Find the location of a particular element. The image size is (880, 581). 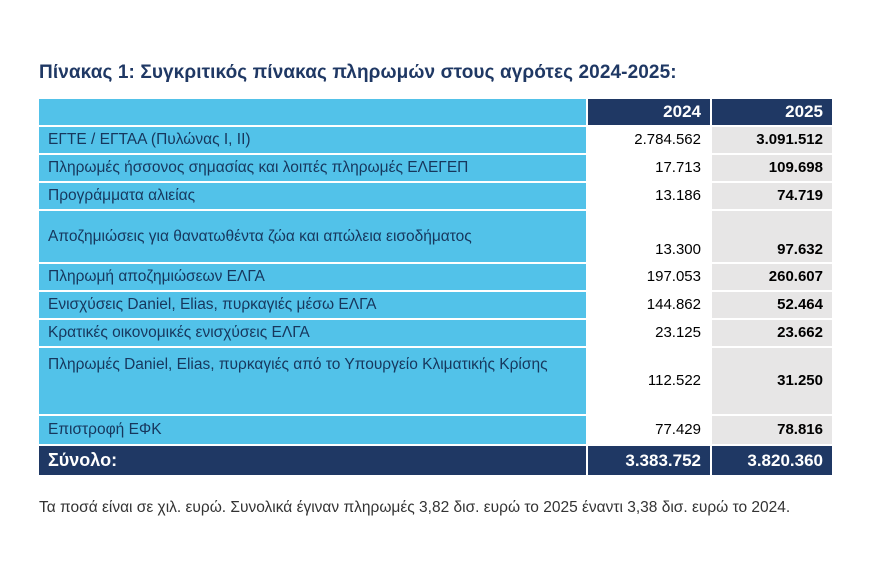

row-label: ΕΓΤΕ / ΕΓΤΑΑ (Πυλώνας Ι, ΙΙ) is located at coordinates (312, 140).